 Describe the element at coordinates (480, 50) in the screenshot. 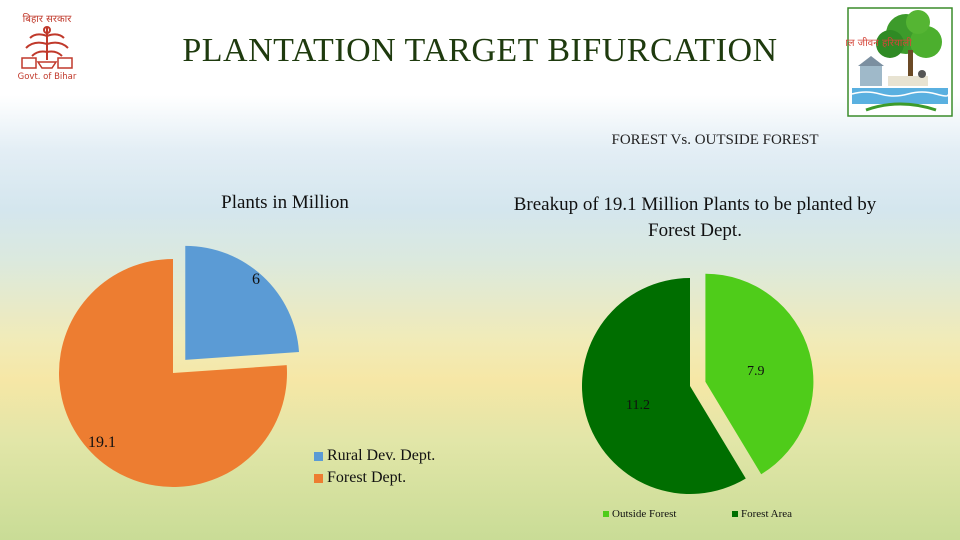

I see `page-title: PLANTATION TARGET BIFURCATION` at that location.